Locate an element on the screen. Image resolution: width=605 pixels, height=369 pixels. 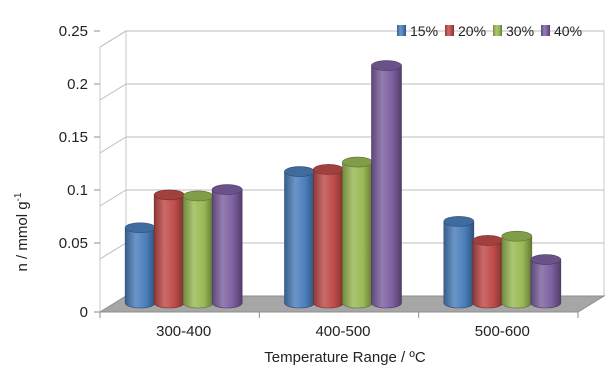
bar-30%-300-400 is located at coordinates (198, 249).